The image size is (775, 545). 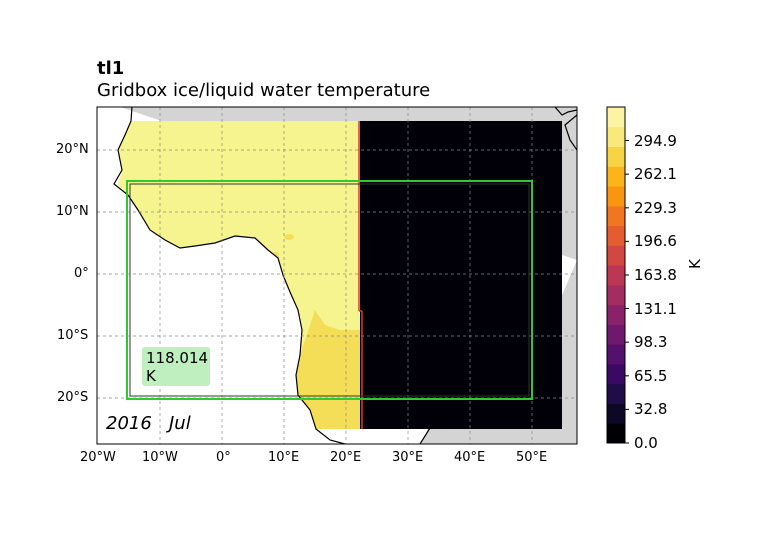 What do you see at coordinates (646, 443) in the screenshot?
I see `colorbar-tick-label: 0.0` at bounding box center [646, 443].